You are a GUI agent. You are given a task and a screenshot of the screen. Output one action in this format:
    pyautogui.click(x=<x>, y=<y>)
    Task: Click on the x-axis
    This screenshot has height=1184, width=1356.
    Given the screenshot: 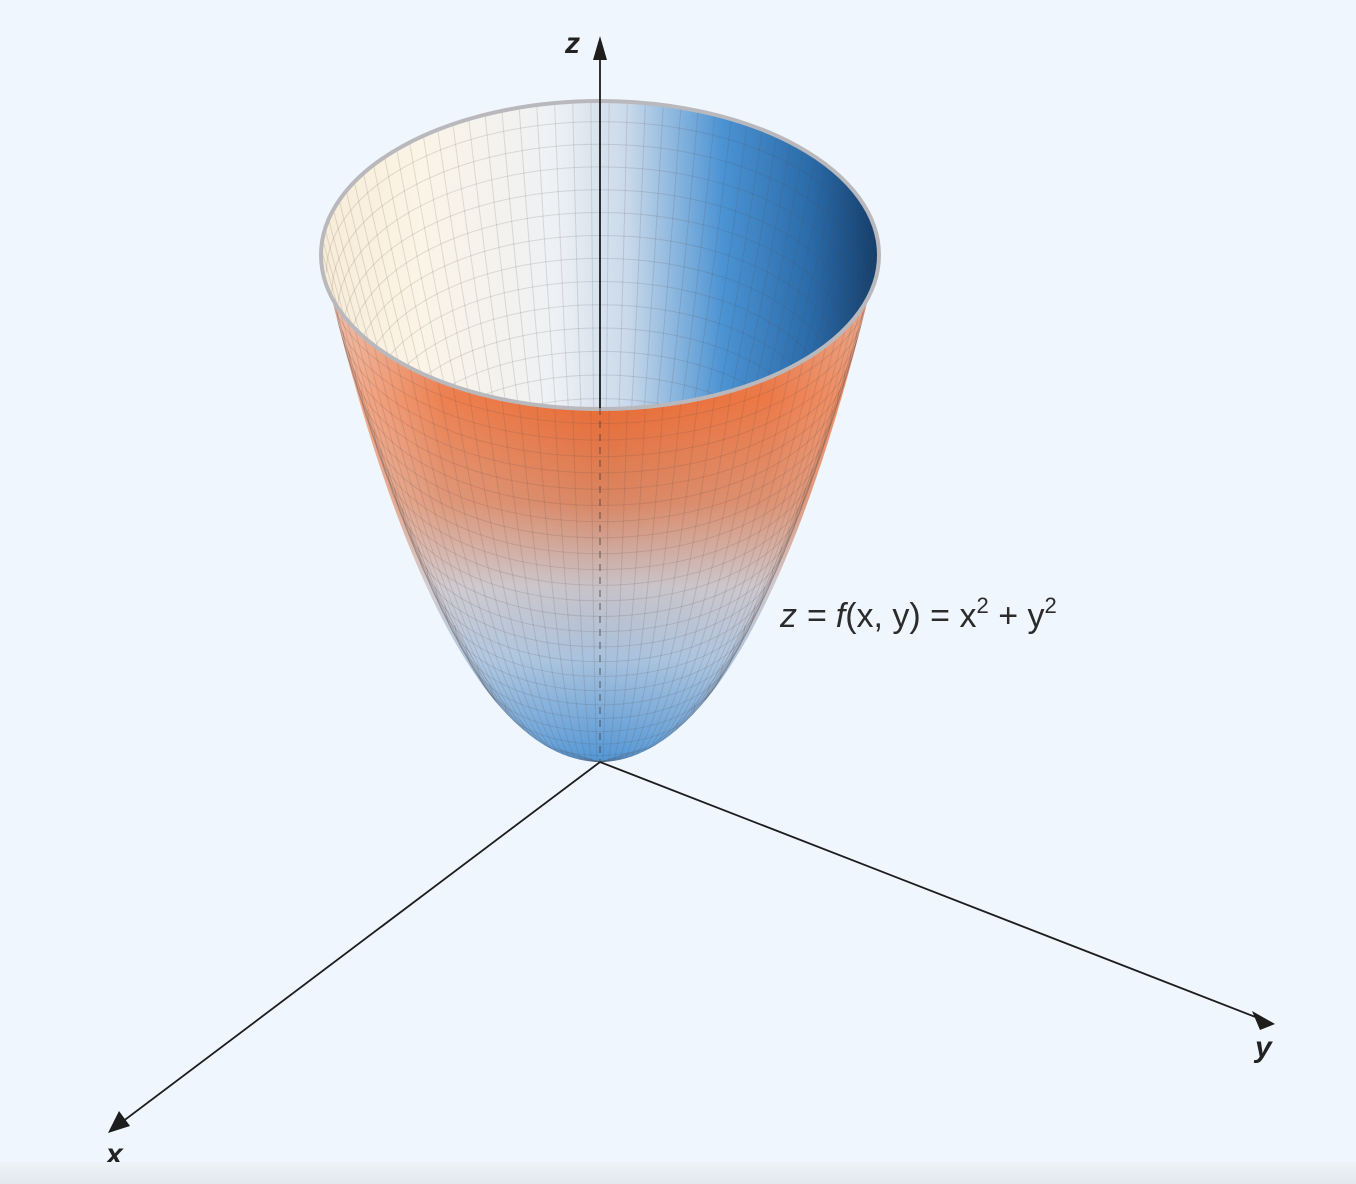 What is the action you would take?
    pyautogui.click(x=354, y=947)
    